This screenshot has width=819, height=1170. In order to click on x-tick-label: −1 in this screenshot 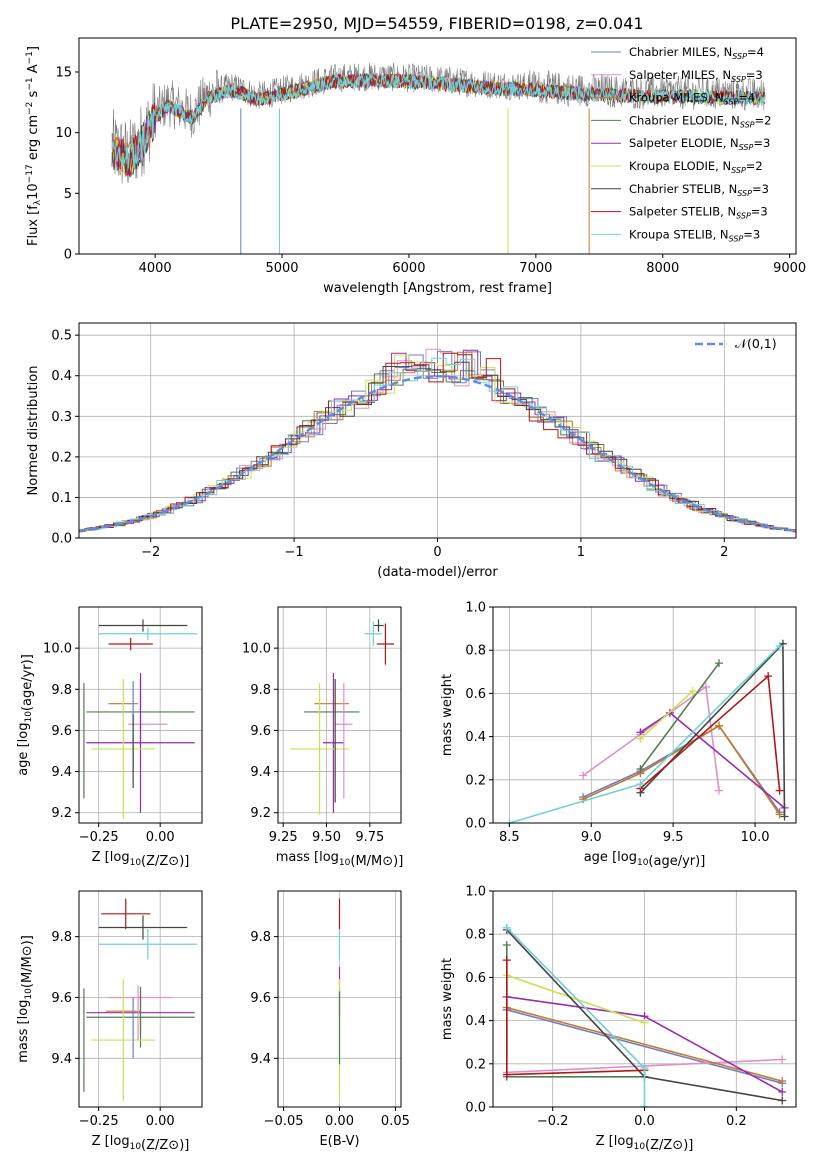, I will do `click(294, 552)`.